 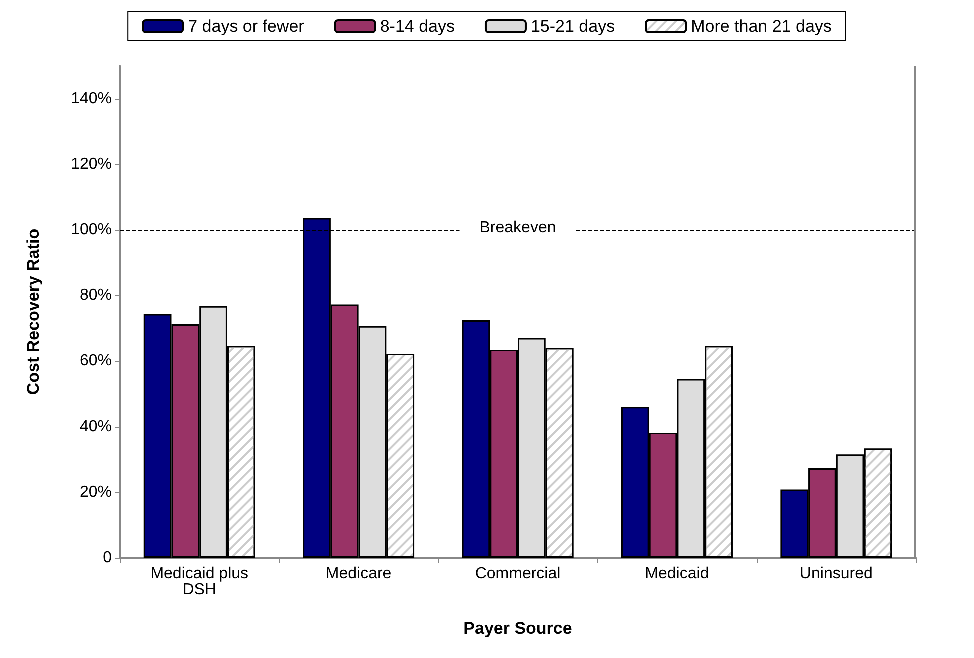 What do you see at coordinates (761, 26) in the screenshot?
I see `legend-label: More than 21 days` at bounding box center [761, 26].